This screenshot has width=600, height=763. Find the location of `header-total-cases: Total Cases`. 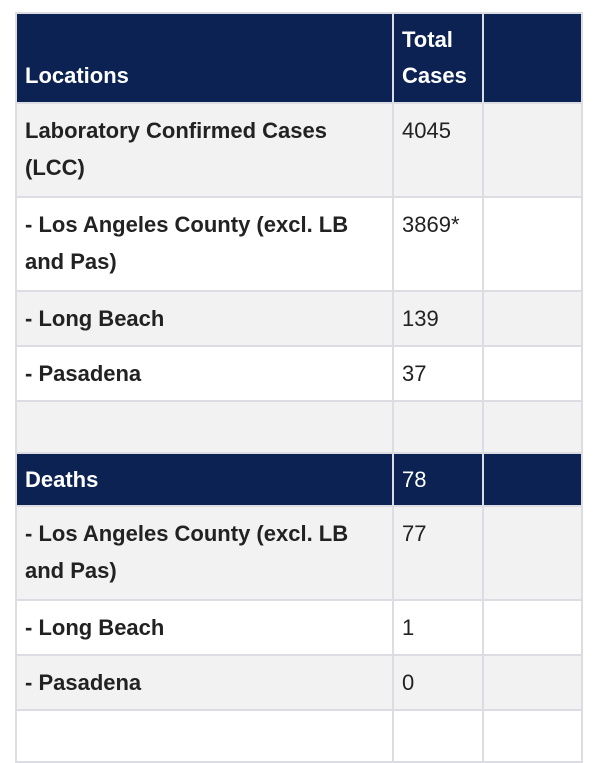

header-total-cases: Total Cases is located at coordinates (438, 58).